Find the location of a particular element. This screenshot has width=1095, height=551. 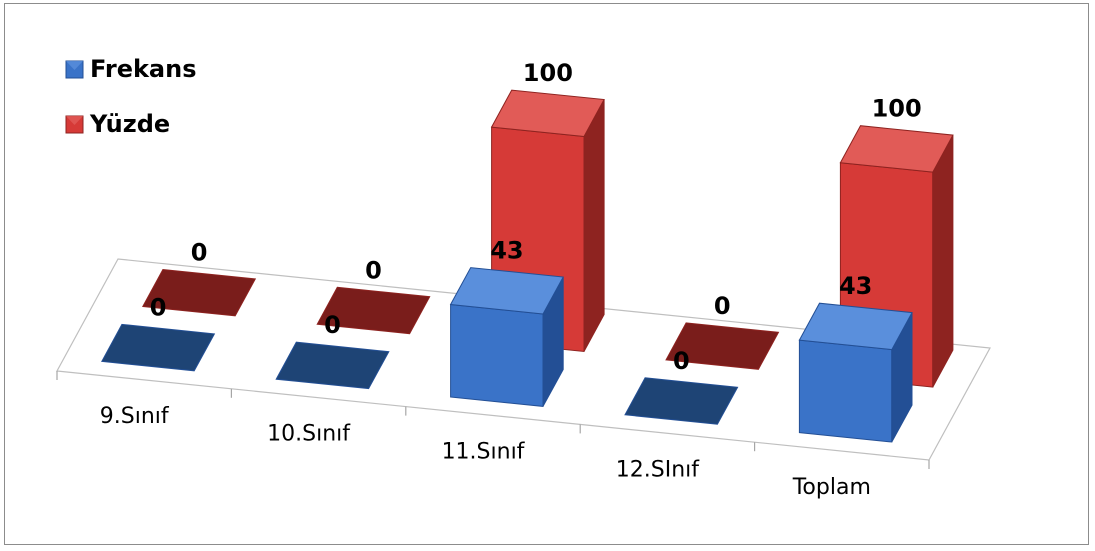

category-label: 10.Sınıf is located at coordinates (309, 434).